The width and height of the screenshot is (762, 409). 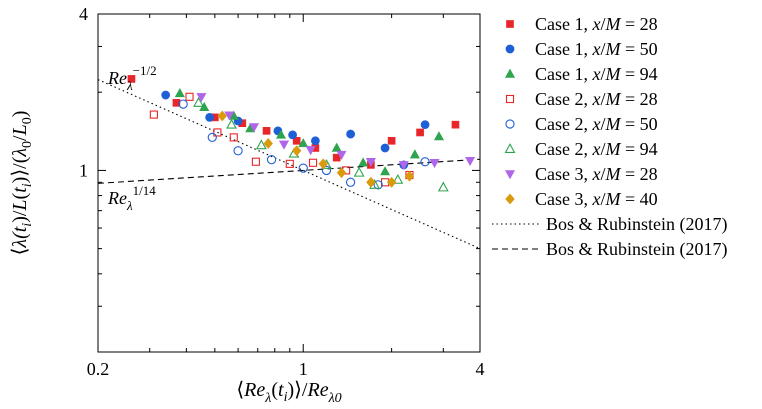 I want to click on legend-entry: Case 1, x/M = 28, so click(x=582, y=24).